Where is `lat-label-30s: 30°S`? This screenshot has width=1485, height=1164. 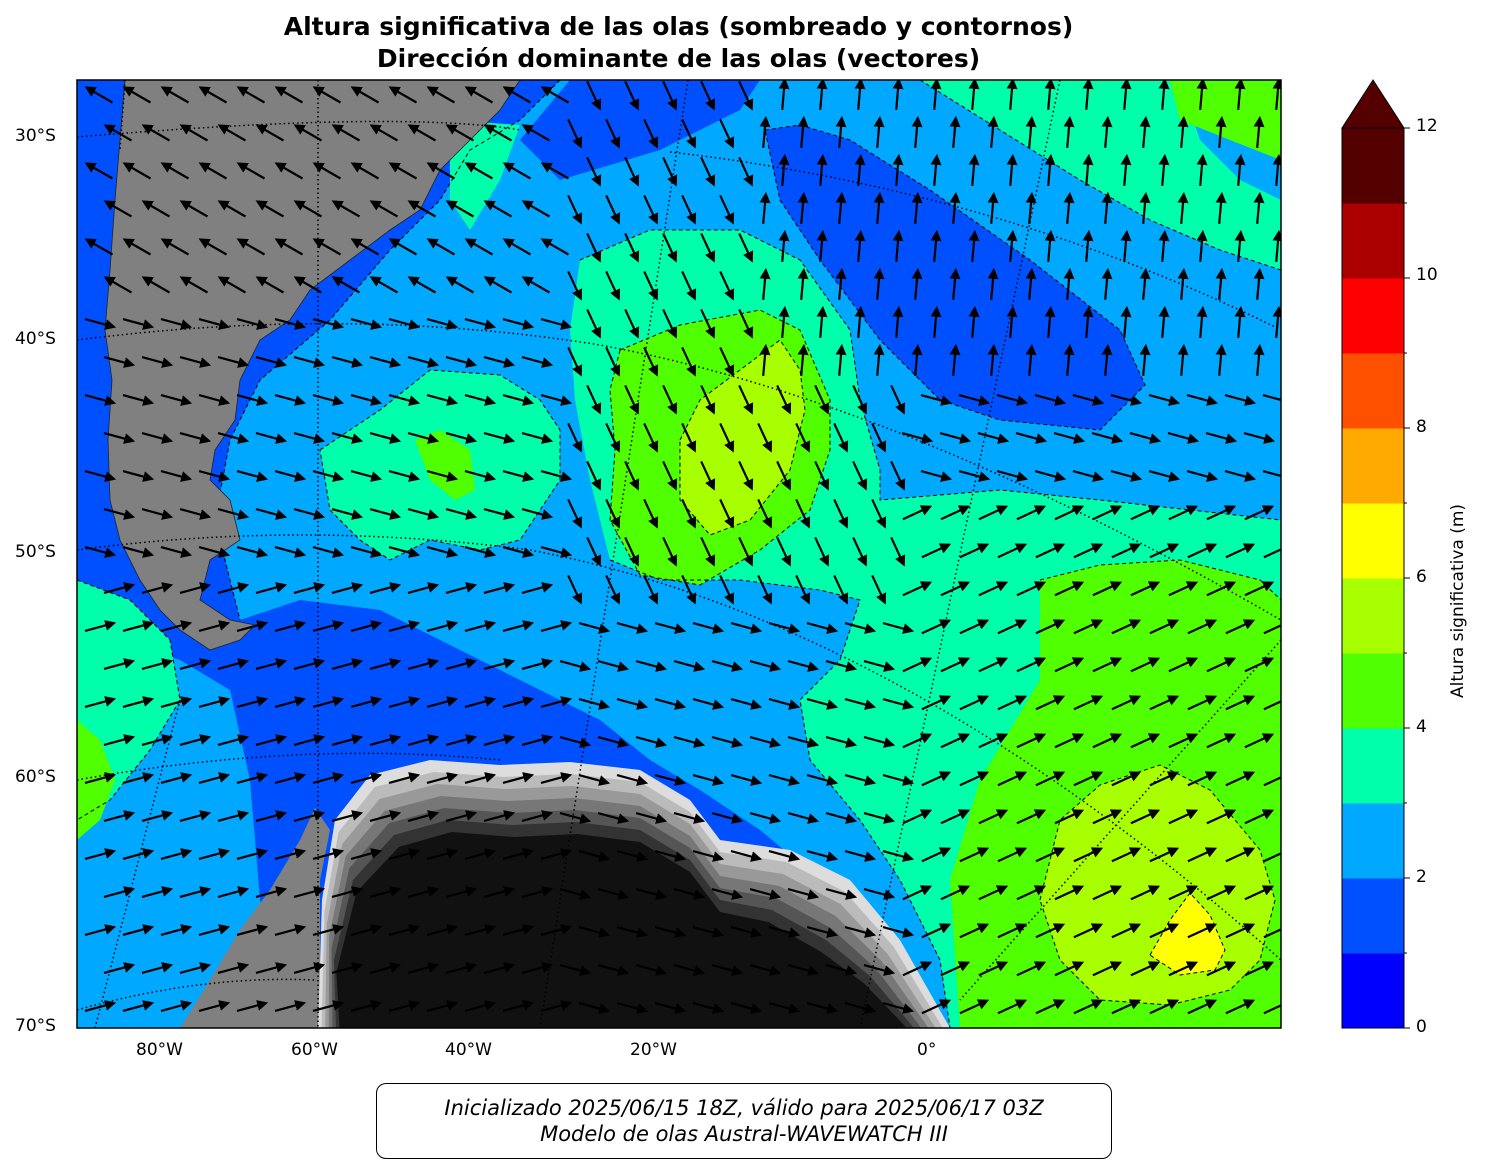 lat-label-30s: 30°S is located at coordinates (35, 136).